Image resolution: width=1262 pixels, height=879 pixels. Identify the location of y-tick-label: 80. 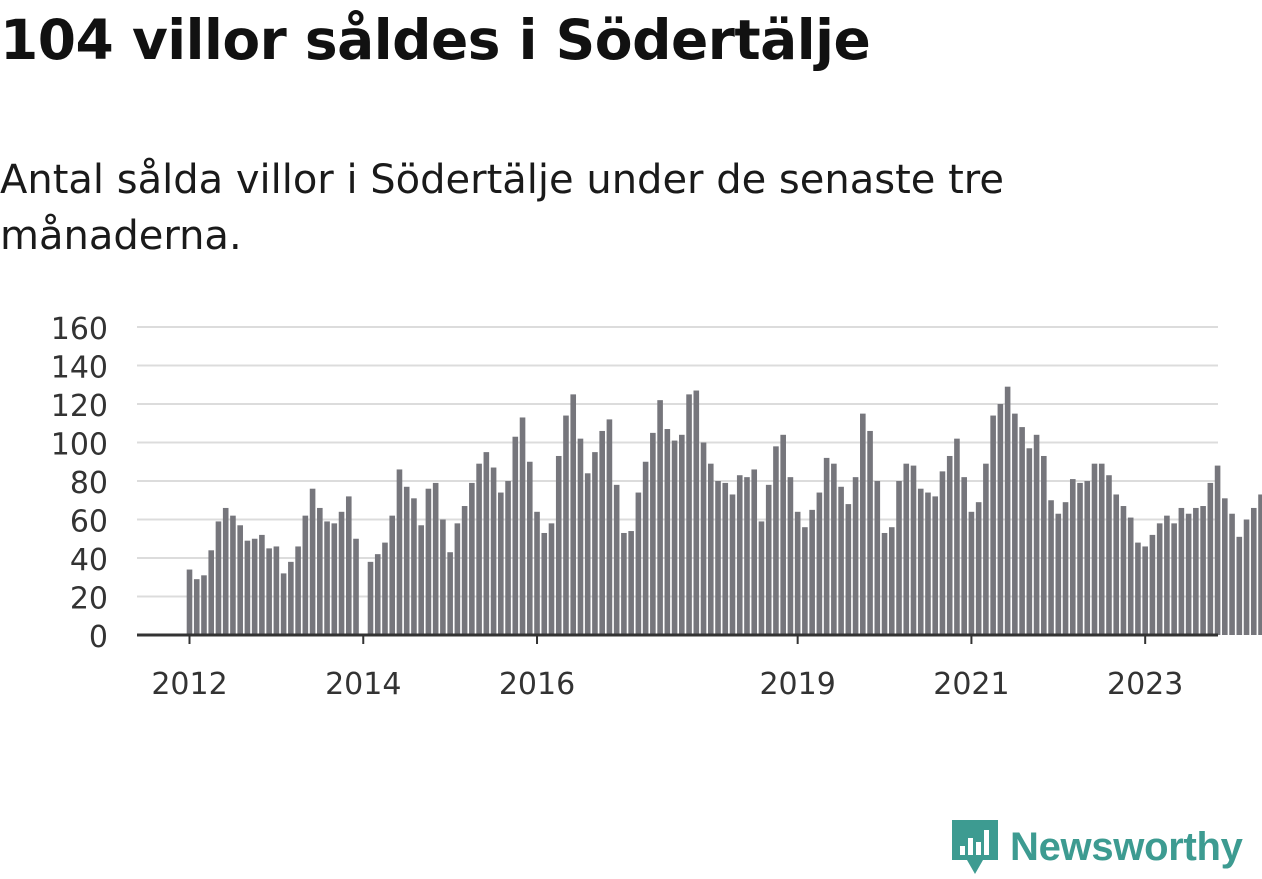
(89, 483).